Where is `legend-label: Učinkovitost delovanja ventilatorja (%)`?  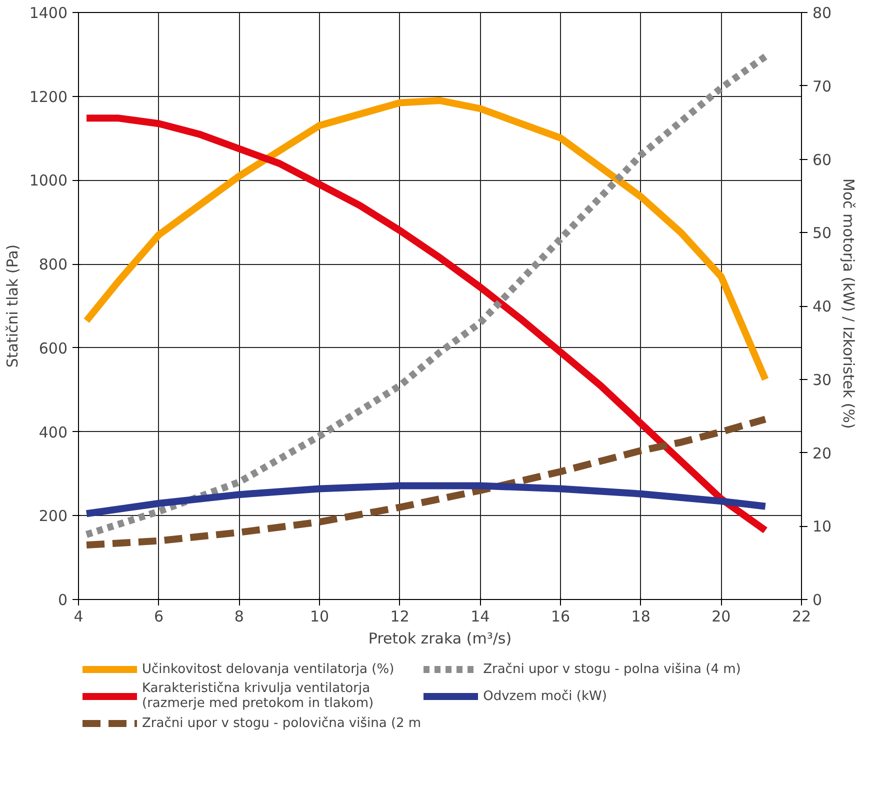
legend-label: Učinkovitost delovanja ventilatorja (%) is located at coordinates (268, 669).